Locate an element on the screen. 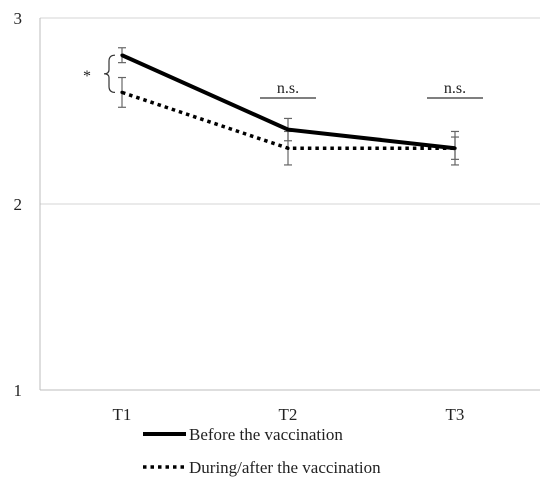 Image resolution: width=550 pixels, height=490 pixels. y-tick-label: 2 is located at coordinates (18, 204).